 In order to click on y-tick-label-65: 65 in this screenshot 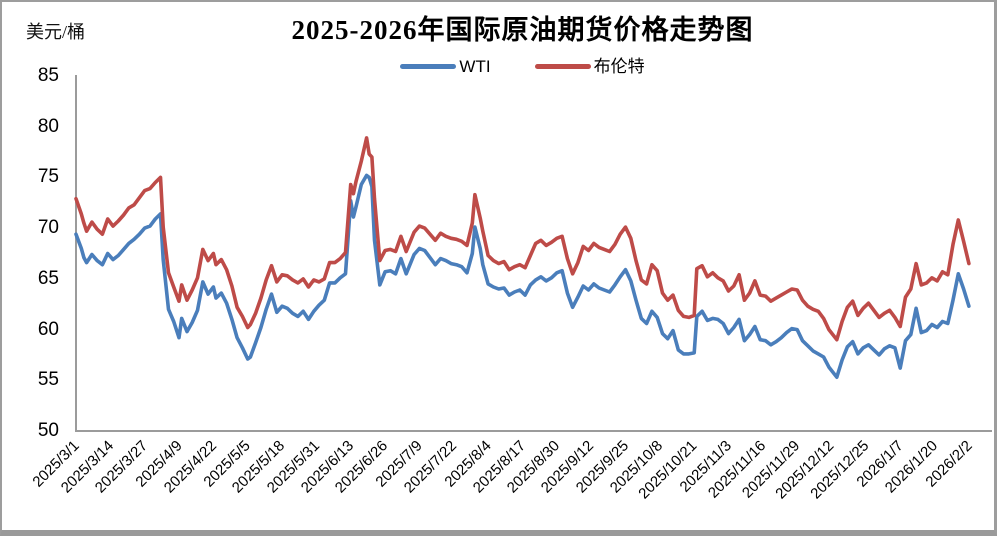, I will do `click(48, 278)`.